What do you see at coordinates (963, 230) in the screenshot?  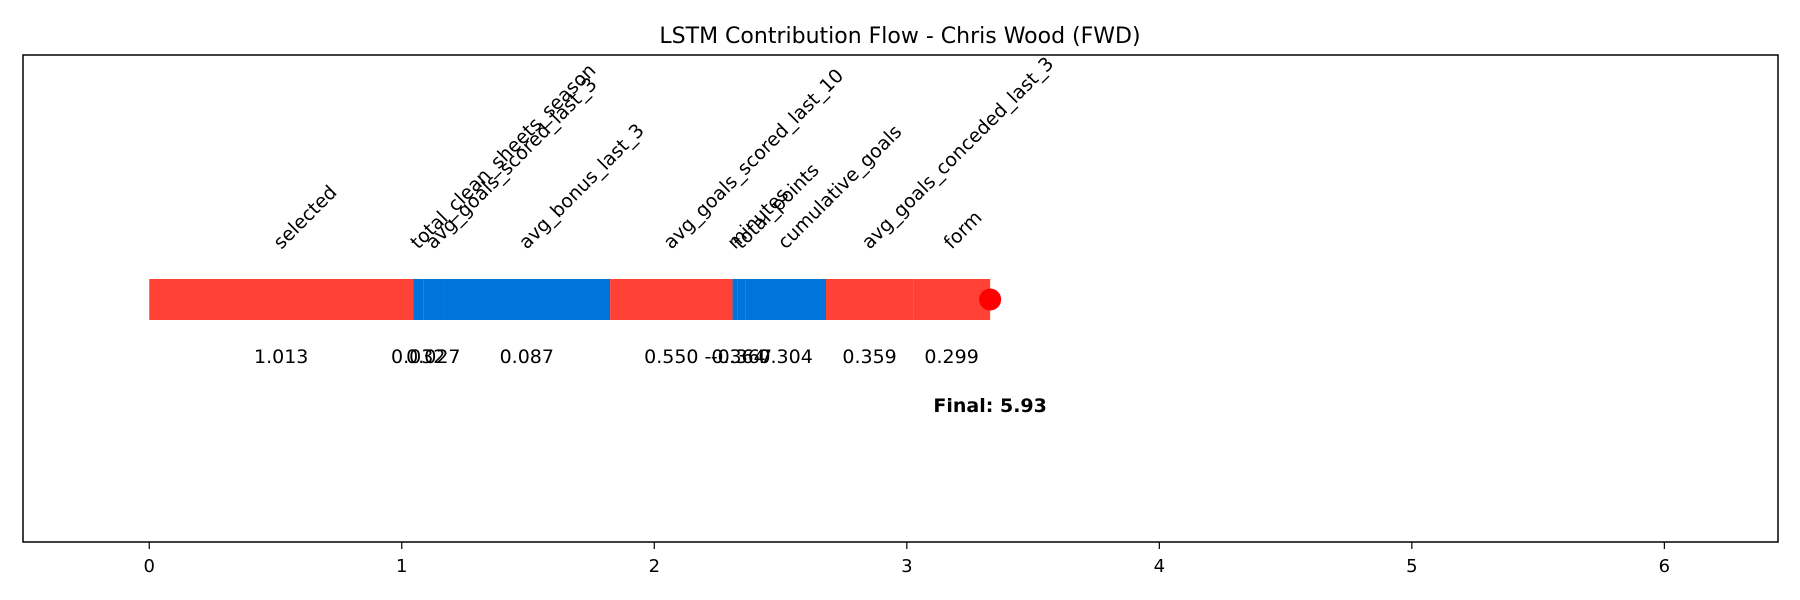 I see `feature-label: form` at bounding box center [963, 230].